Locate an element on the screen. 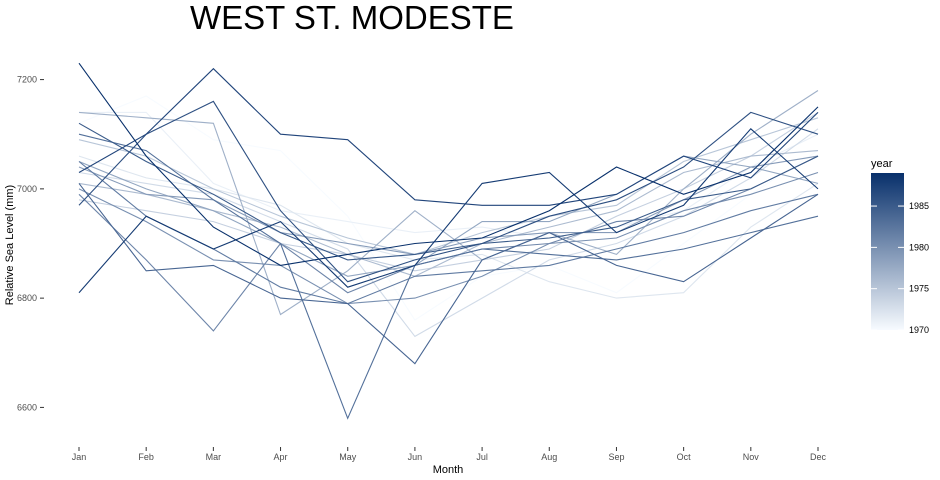 The width and height of the screenshot is (940, 480). x-tick-label: Nov is located at coordinates (751, 457).